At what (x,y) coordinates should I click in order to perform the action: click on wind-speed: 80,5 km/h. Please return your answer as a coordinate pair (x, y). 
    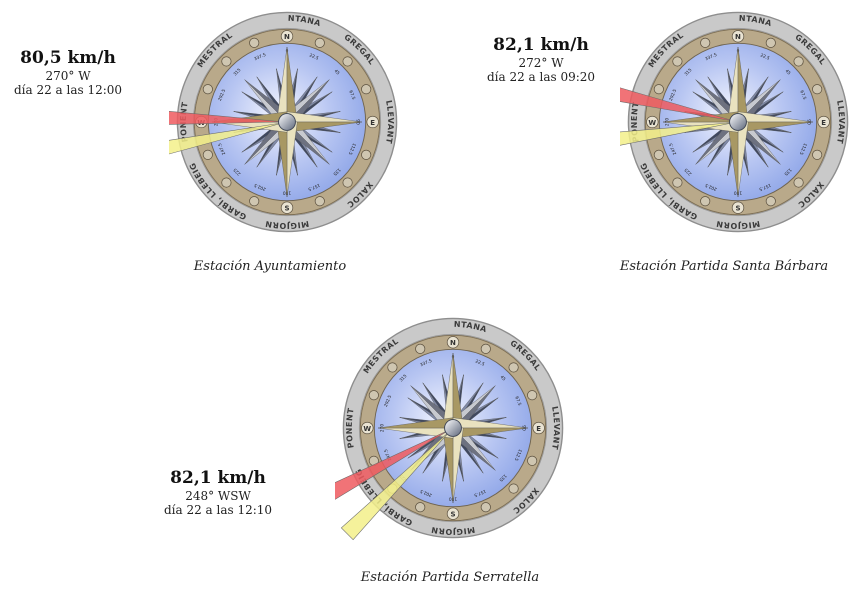
    Looking at the image, I should click on (68, 58).